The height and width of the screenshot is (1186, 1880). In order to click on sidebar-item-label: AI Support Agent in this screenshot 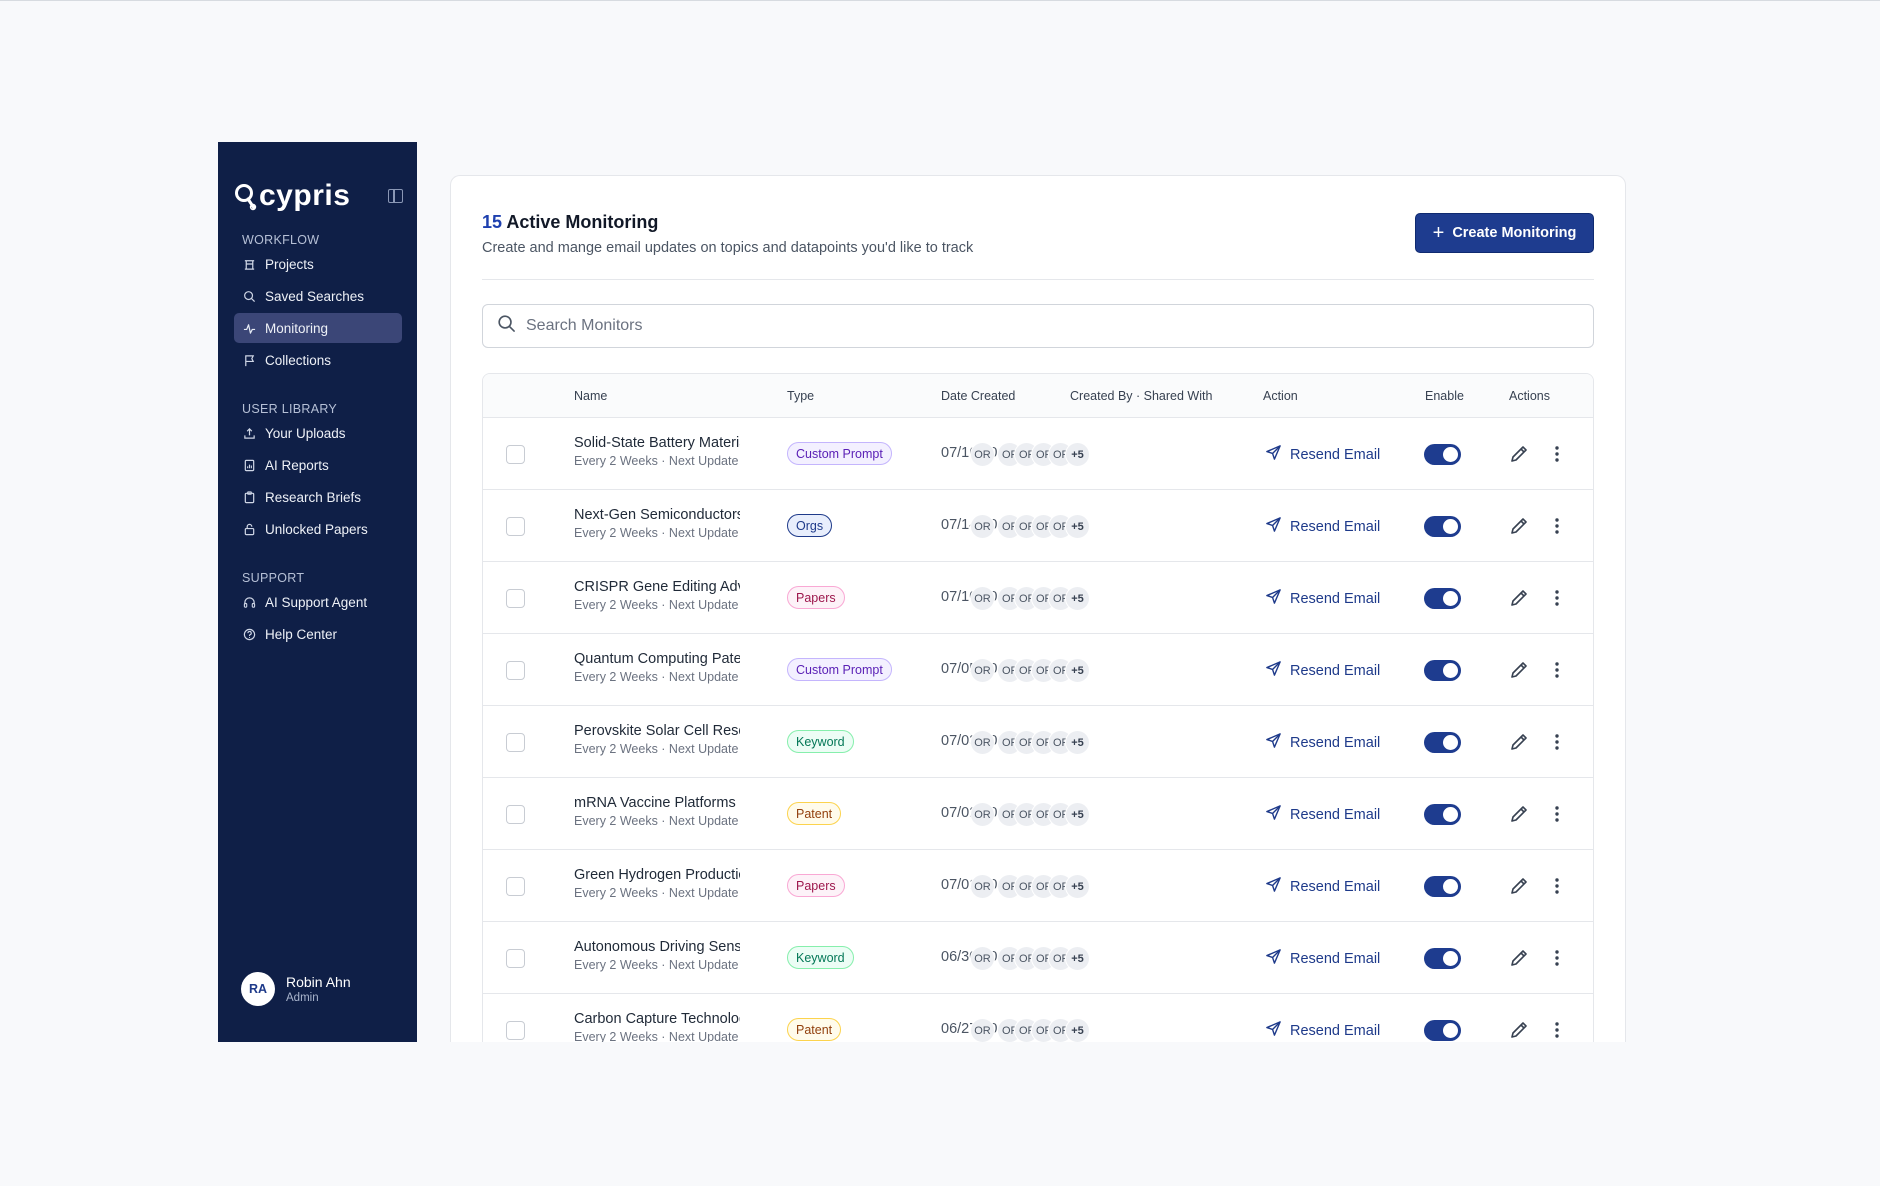, I will do `click(316, 602)`.